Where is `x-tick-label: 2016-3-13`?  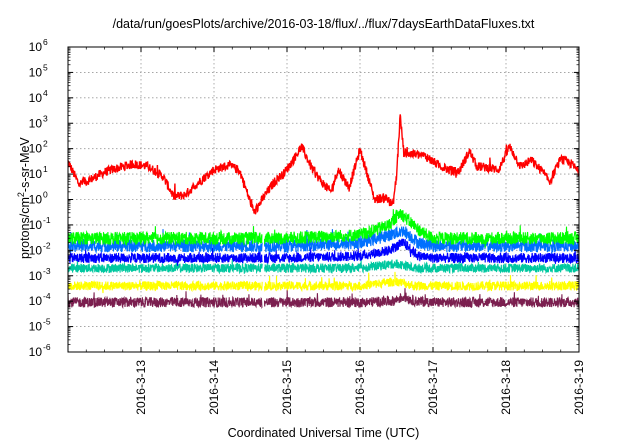
x-tick-label: 2016-3-13 is located at coordinates (141, 387).